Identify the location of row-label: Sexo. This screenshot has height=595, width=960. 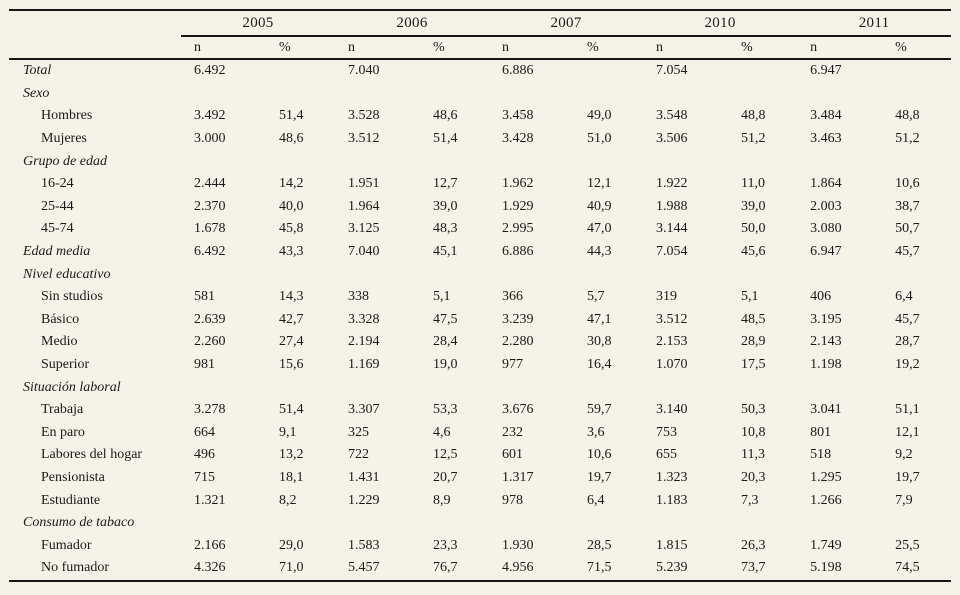
(36, 93).